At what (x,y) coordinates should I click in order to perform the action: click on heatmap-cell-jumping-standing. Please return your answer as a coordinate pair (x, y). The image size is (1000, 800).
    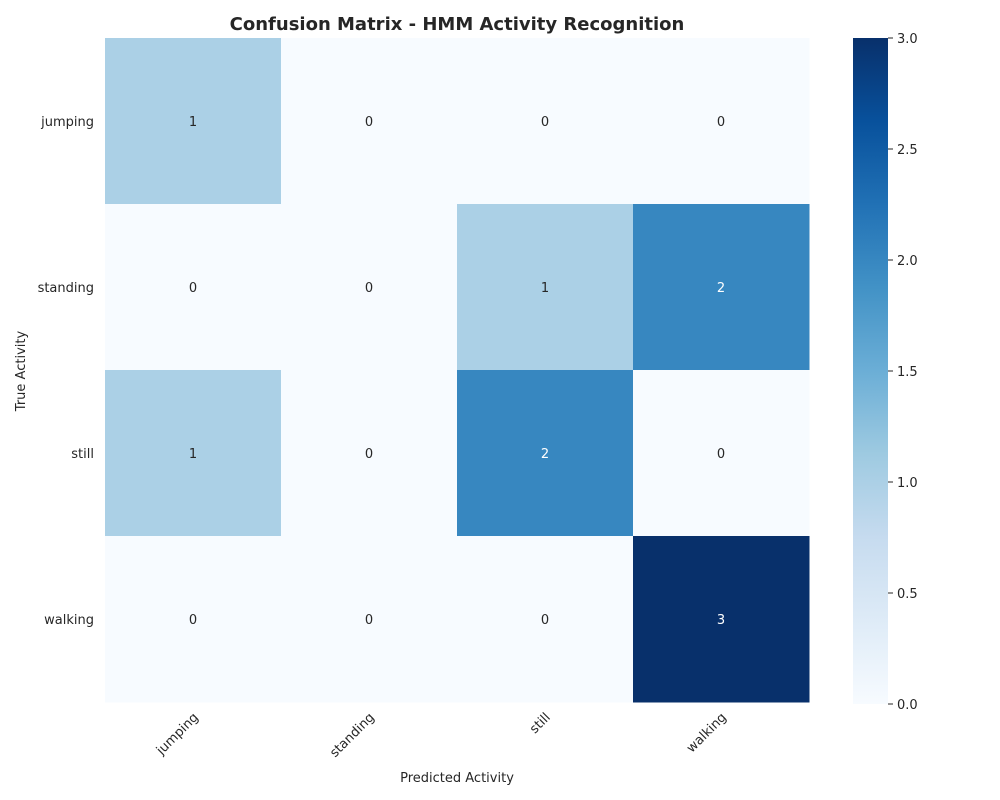
    Looking at the image, I should click on (369, 121).